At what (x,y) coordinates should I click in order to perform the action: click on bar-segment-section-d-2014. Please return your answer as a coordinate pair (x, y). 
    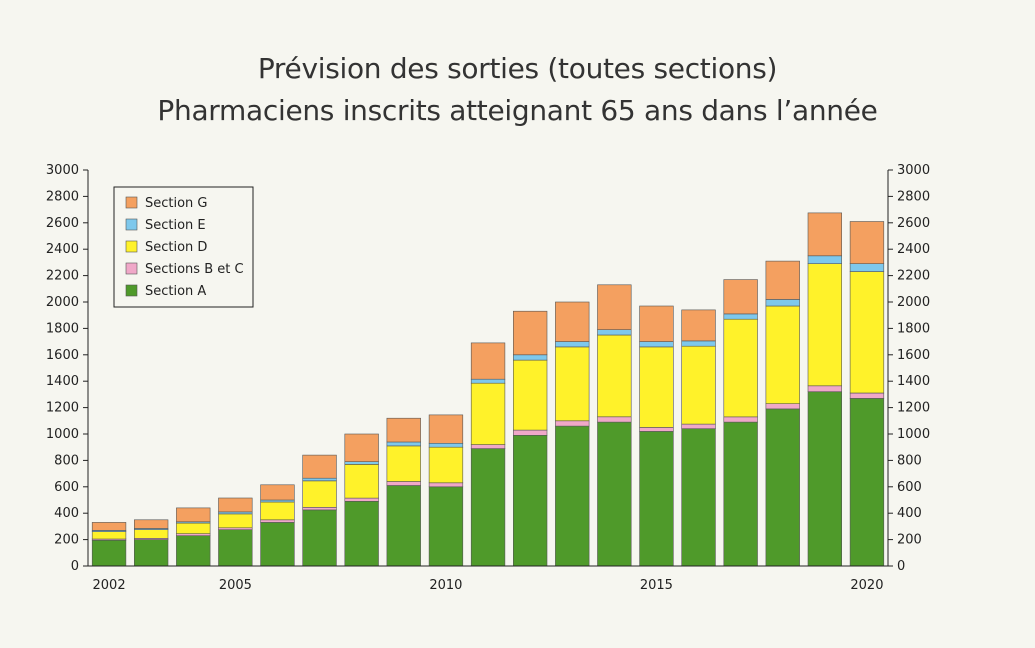
    Looking at the image, I should click on (614, 376).